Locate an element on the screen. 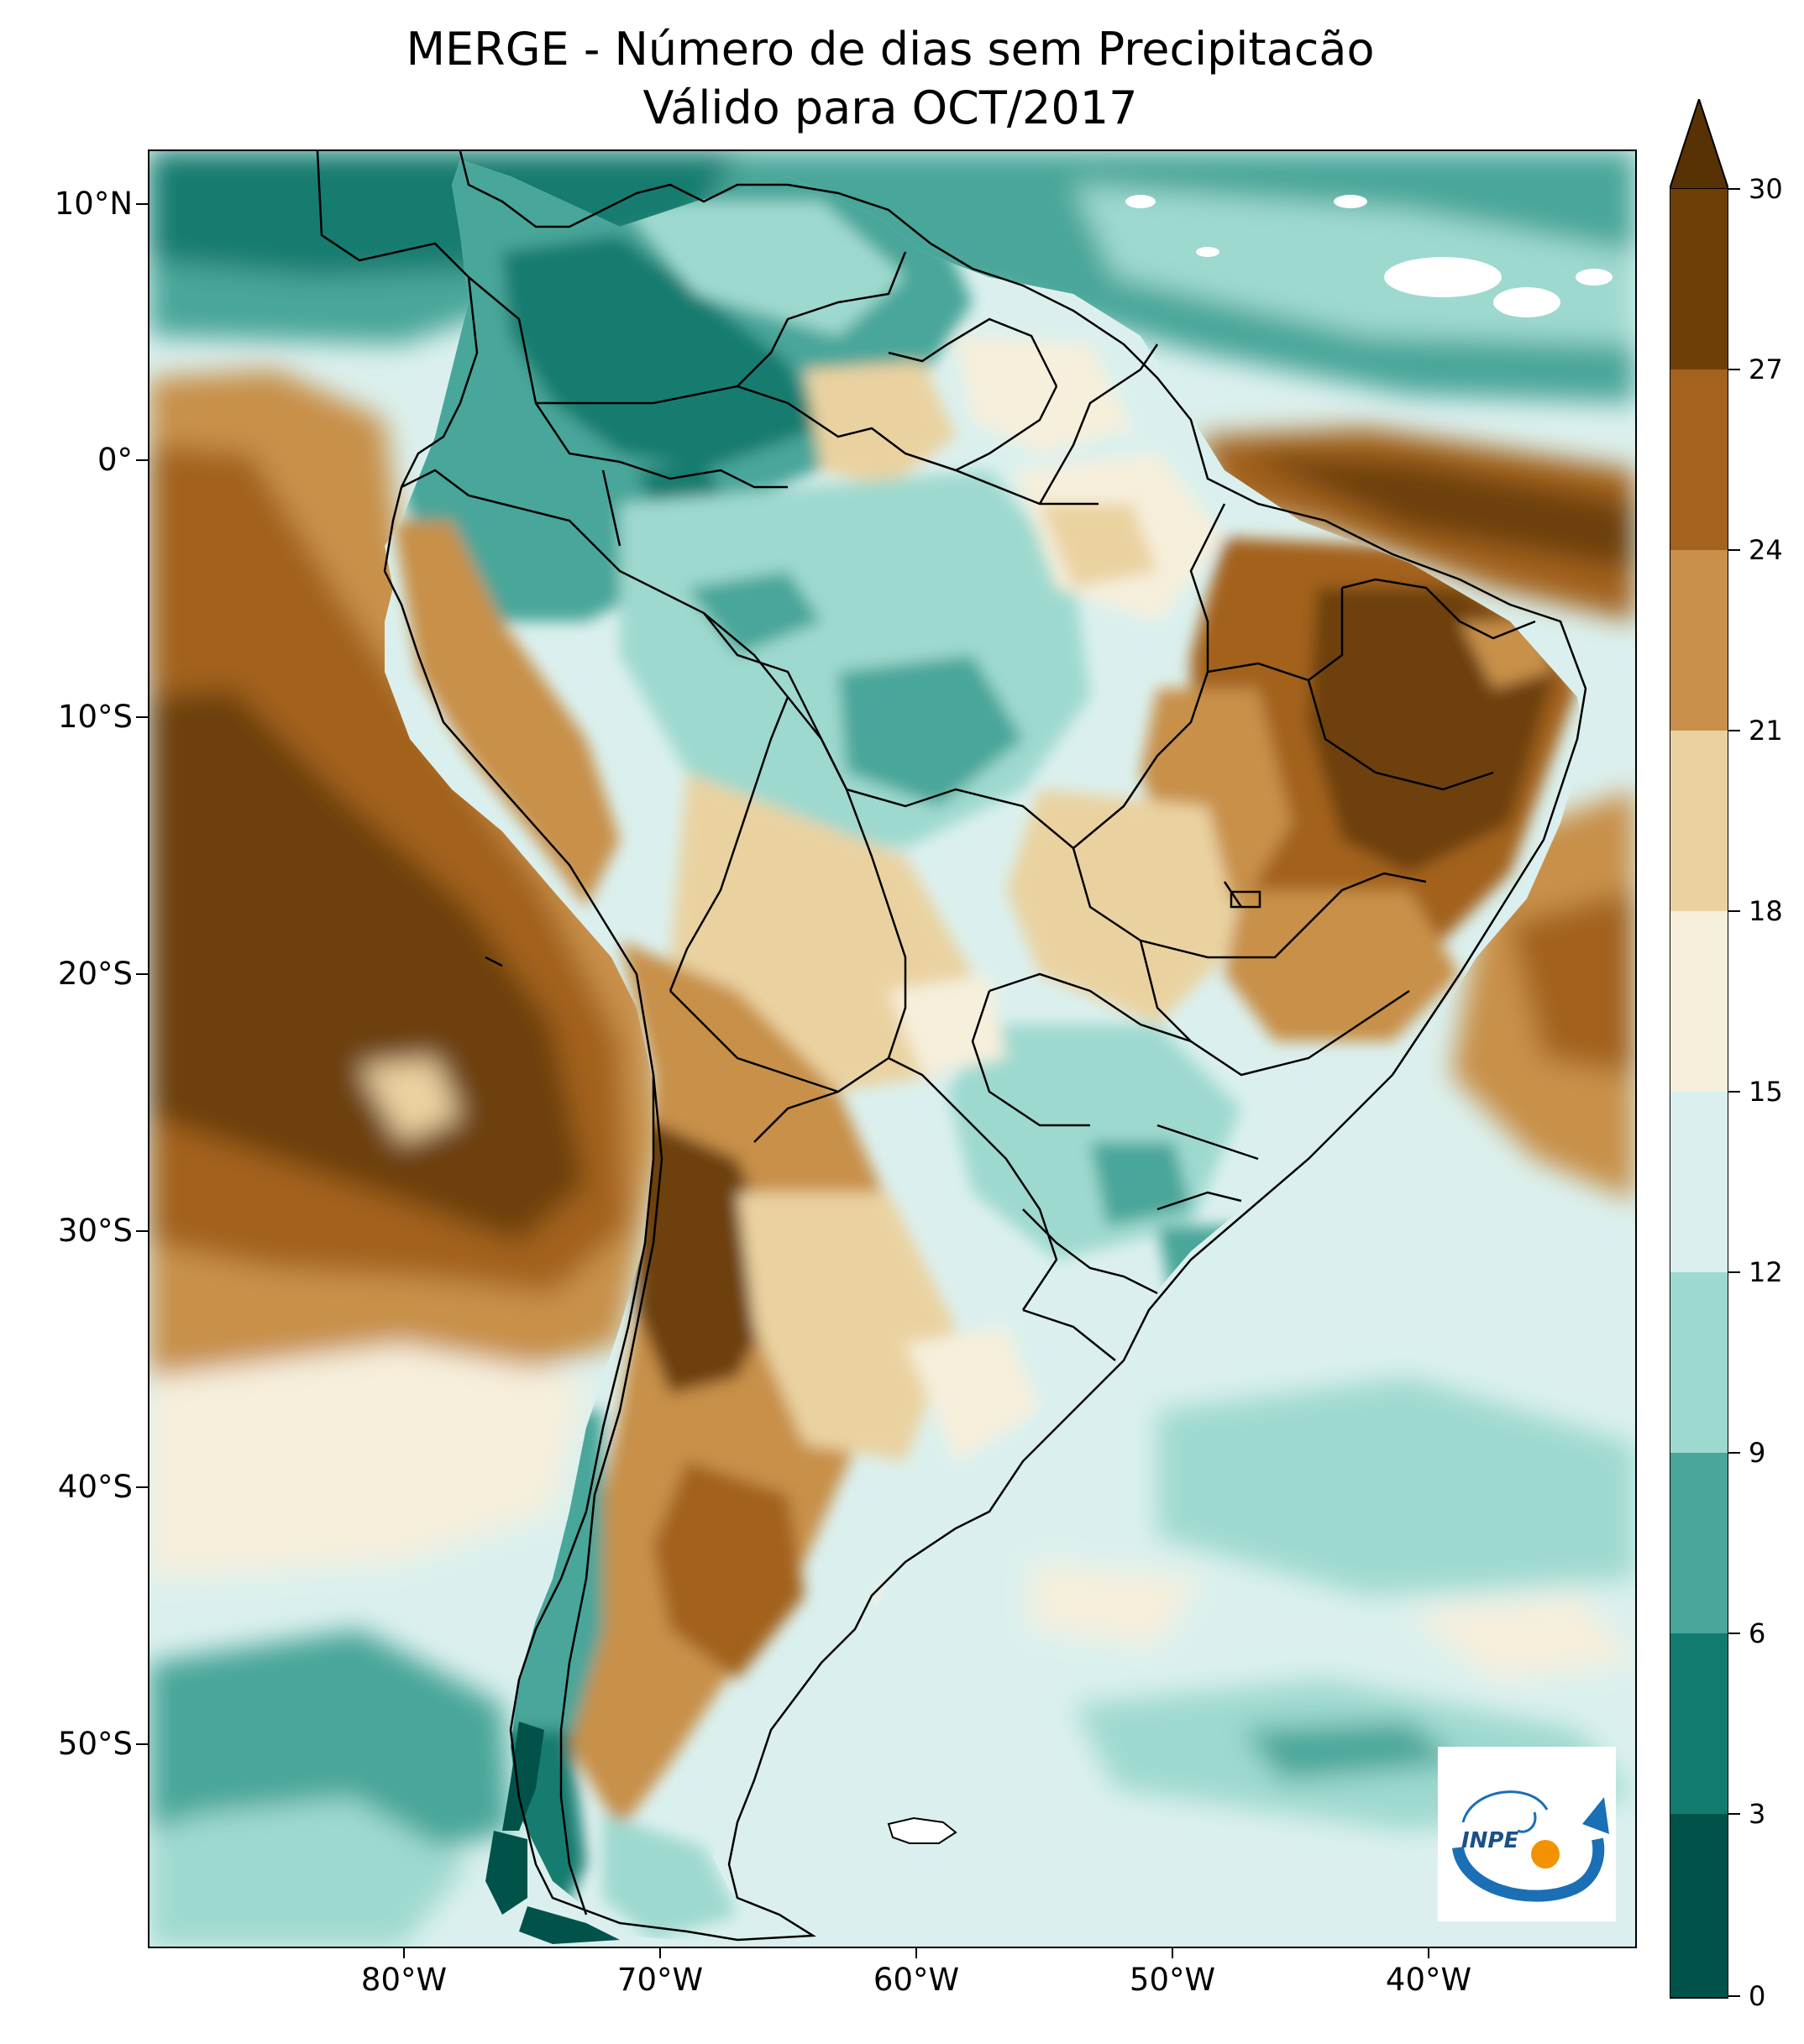 This screenshot has height=2044, width=1804. colorbar-label-6: 6 is located at coordinates (1757, 1633).